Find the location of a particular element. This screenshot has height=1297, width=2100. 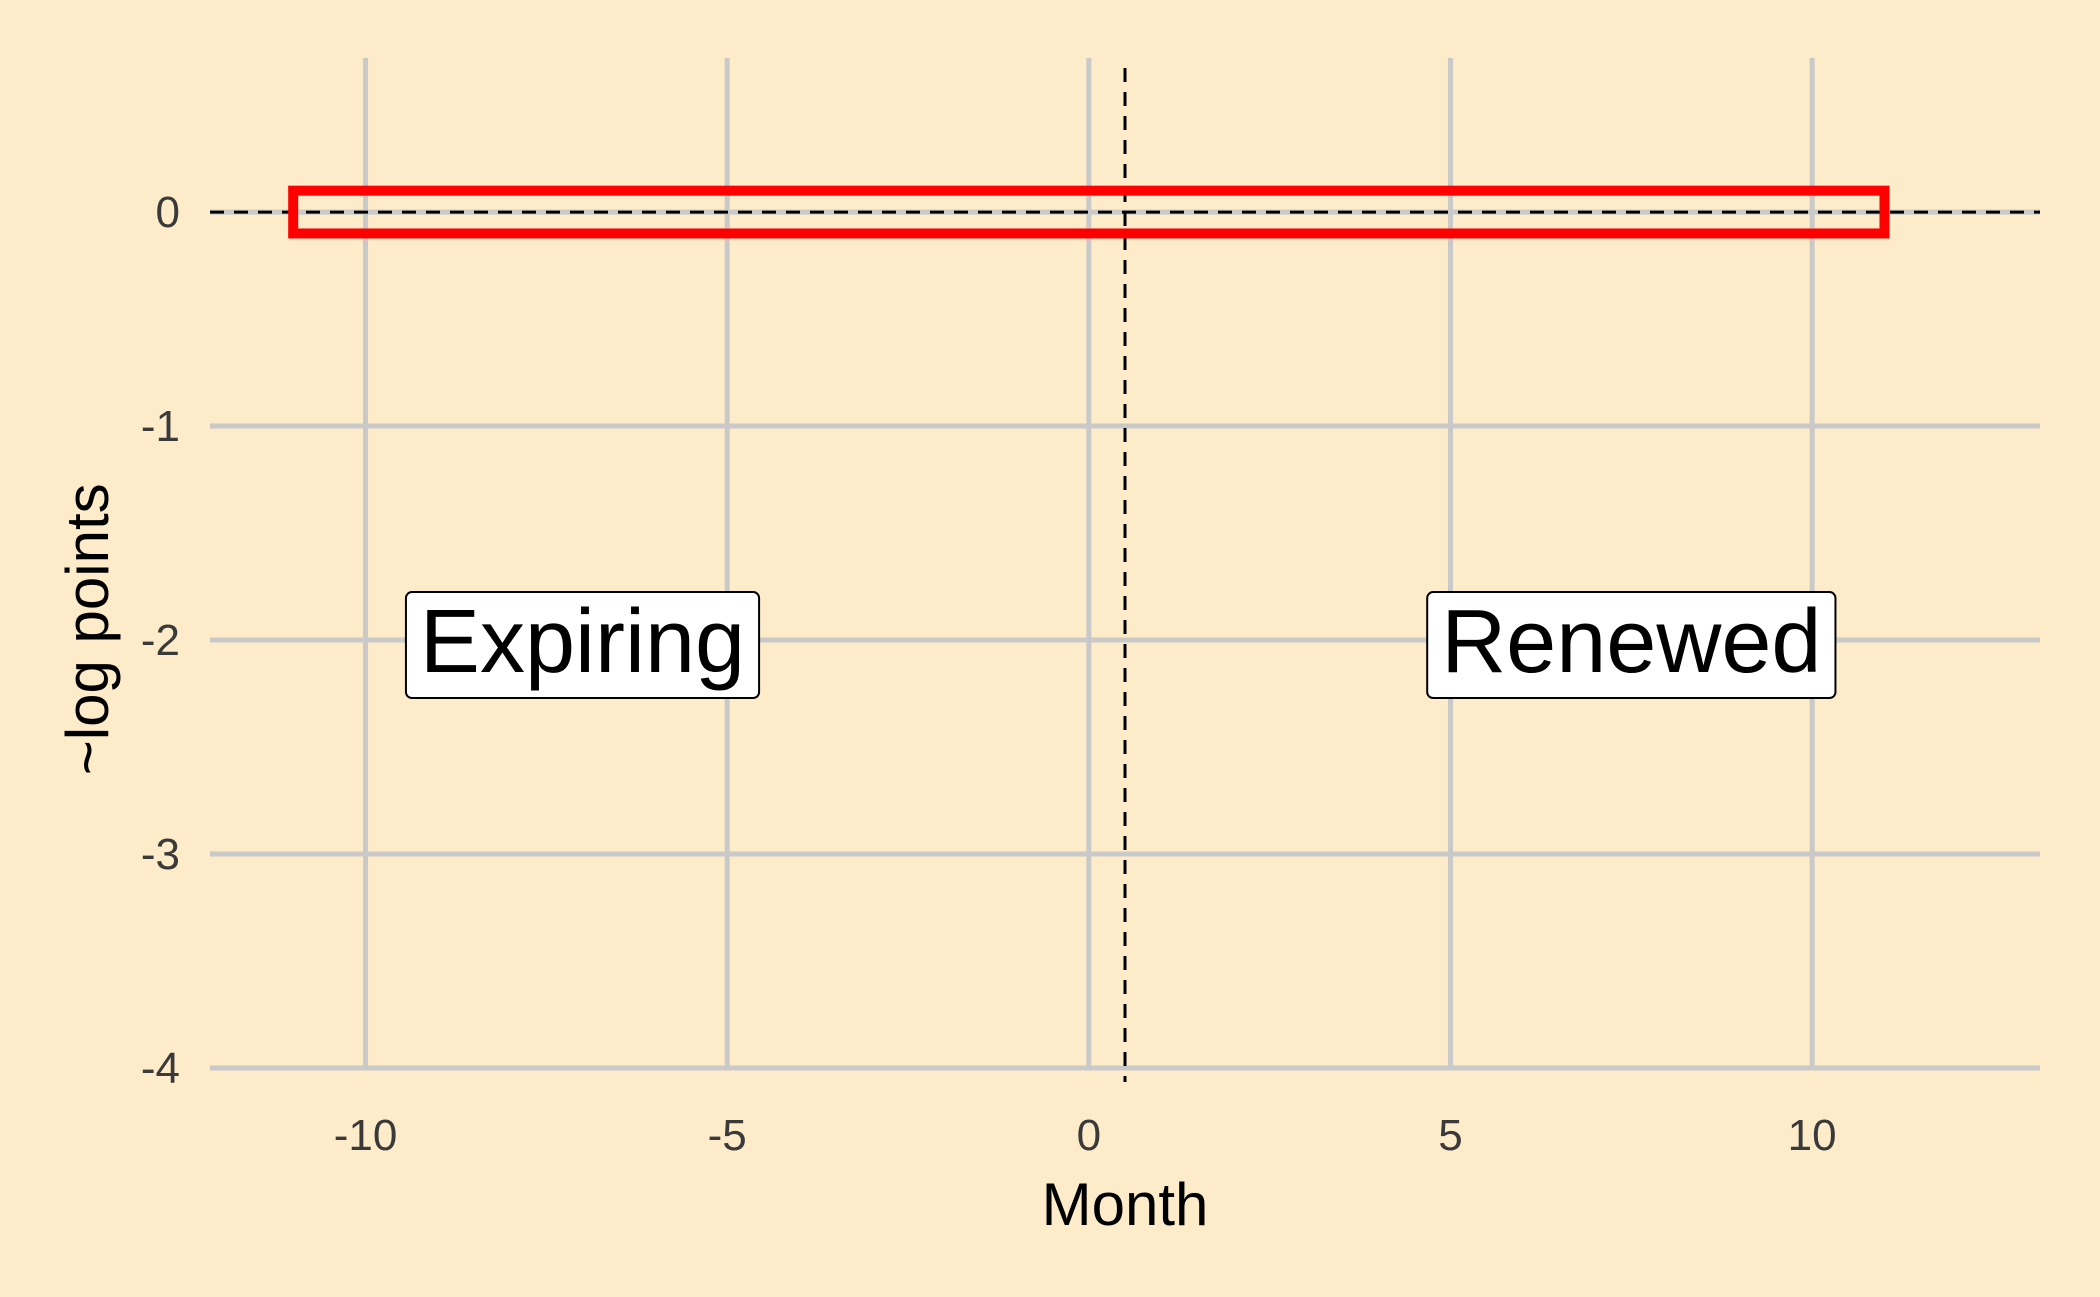

highlight-box is located at coordinates (1089, 212).